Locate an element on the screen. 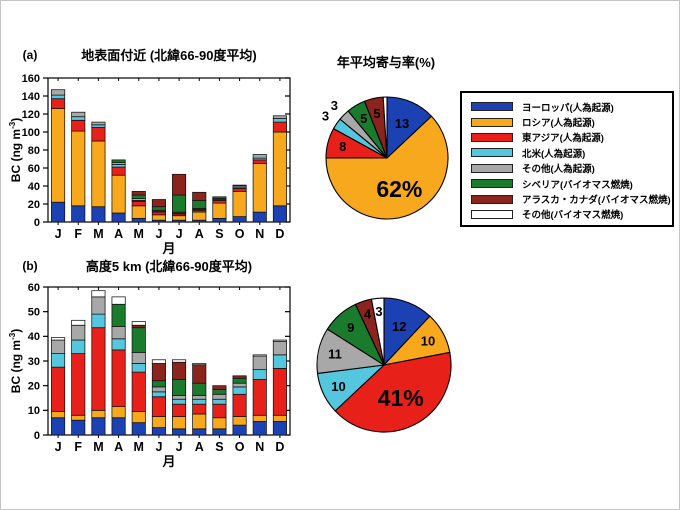  legend-item-siberia: シベリア(バイオマス燃焼) is located at coordinates (567, 183).